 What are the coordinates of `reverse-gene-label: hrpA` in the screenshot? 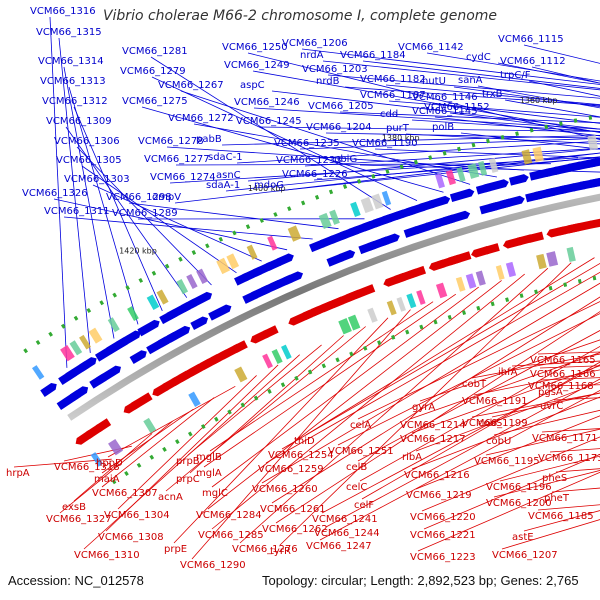 It's located at (18, 473).